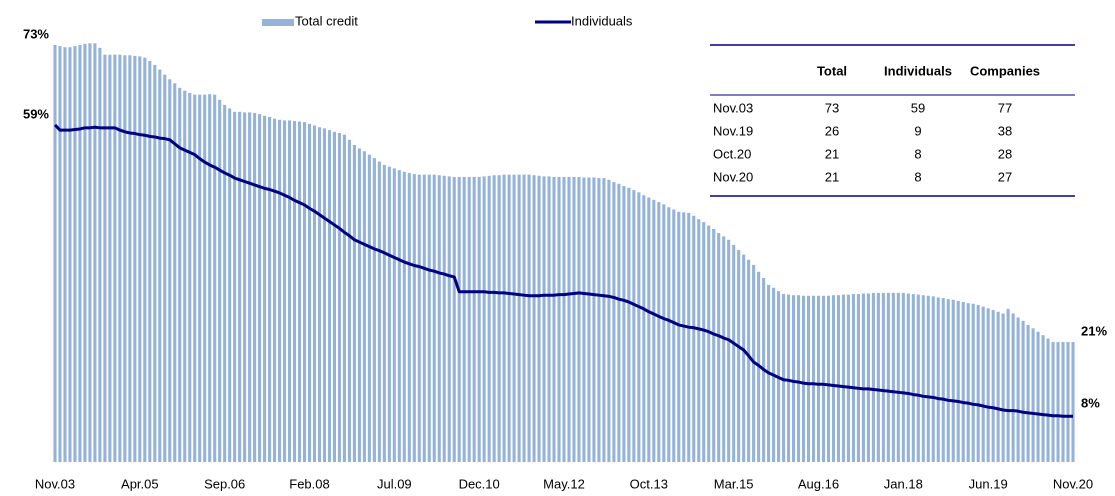 The image size is (1115, 496). I want to click on x-tick-label: Oct.13, so click(649, 483).